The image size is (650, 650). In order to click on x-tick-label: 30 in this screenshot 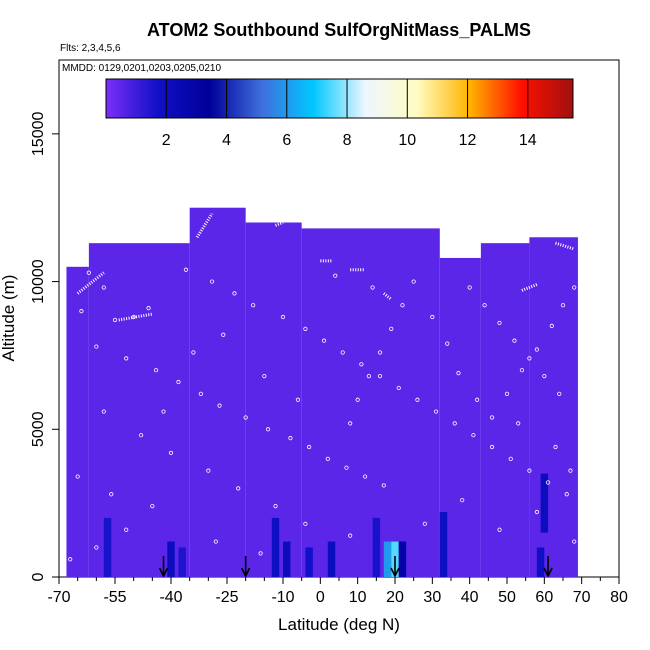, I will do `click(432, 597)`.